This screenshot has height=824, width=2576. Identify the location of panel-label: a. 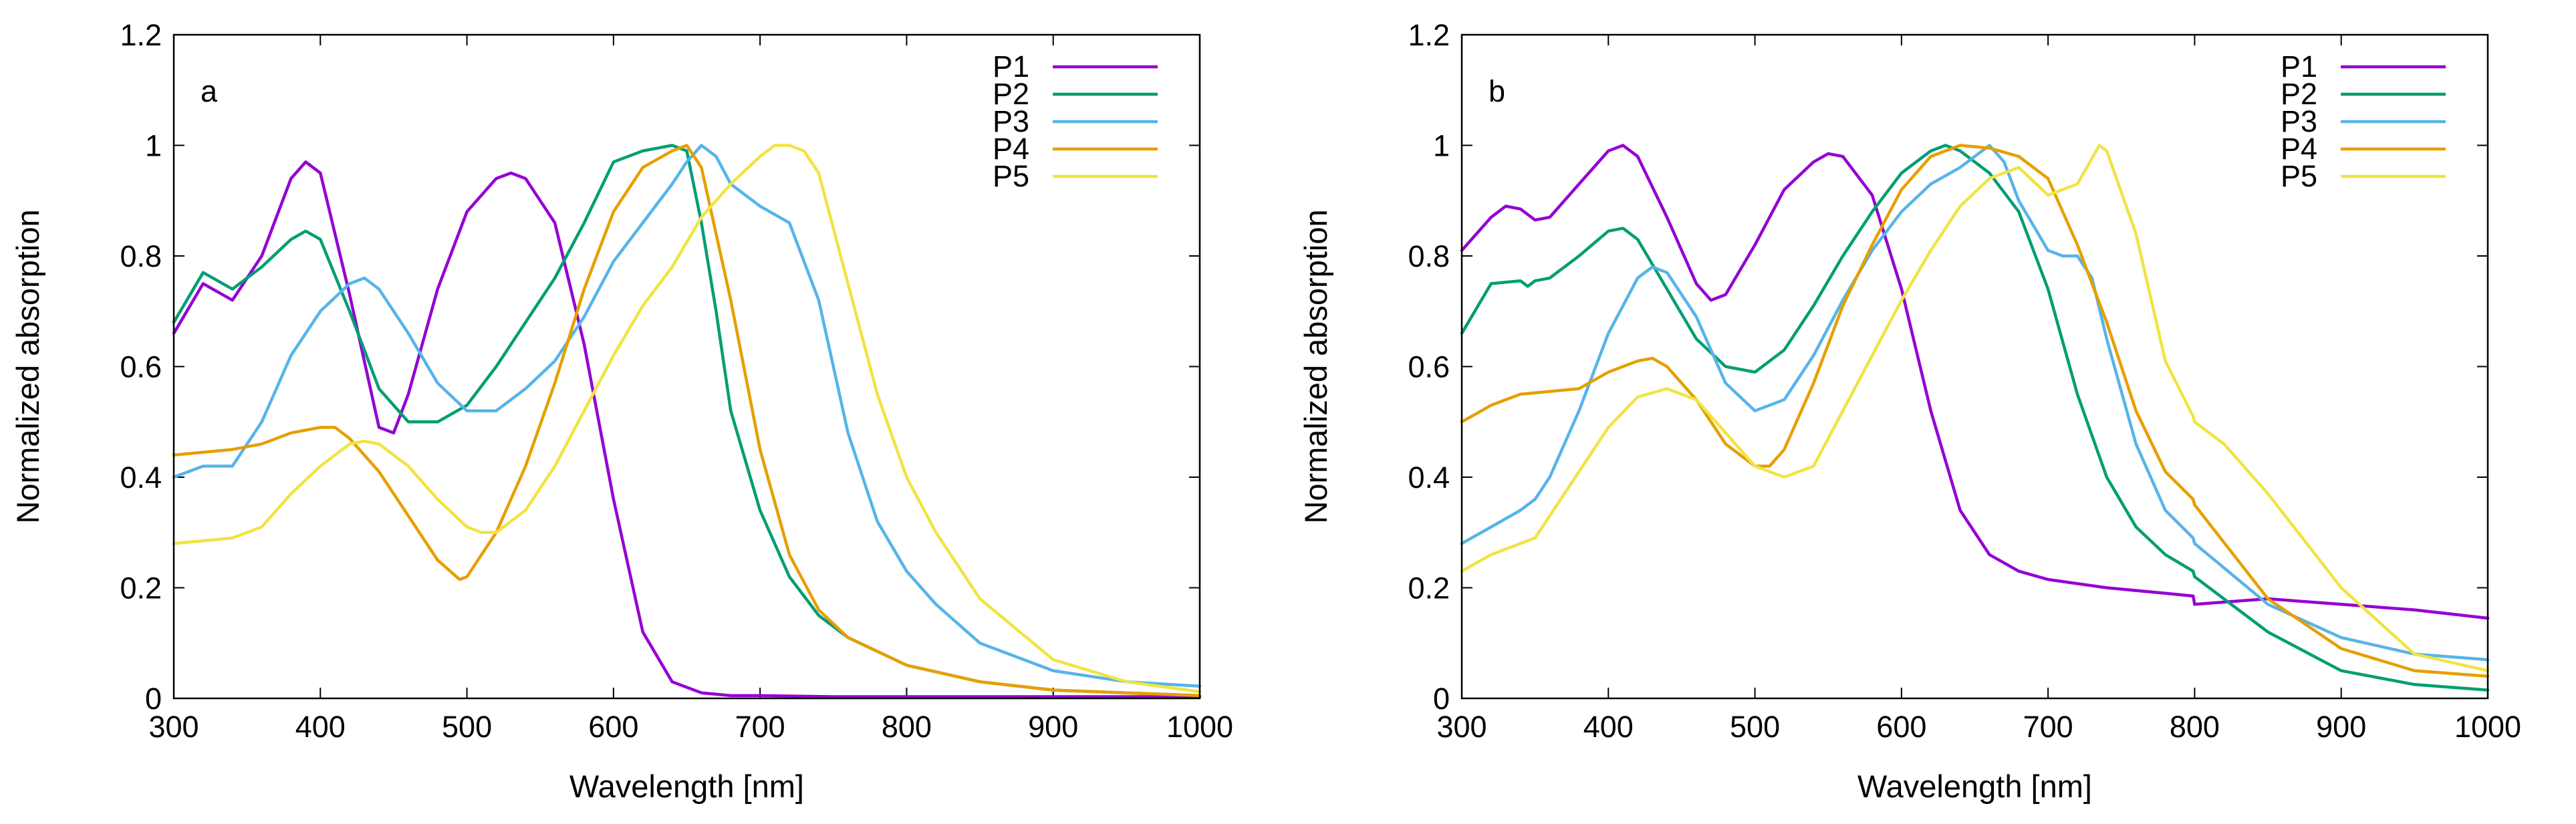
(210, 91).